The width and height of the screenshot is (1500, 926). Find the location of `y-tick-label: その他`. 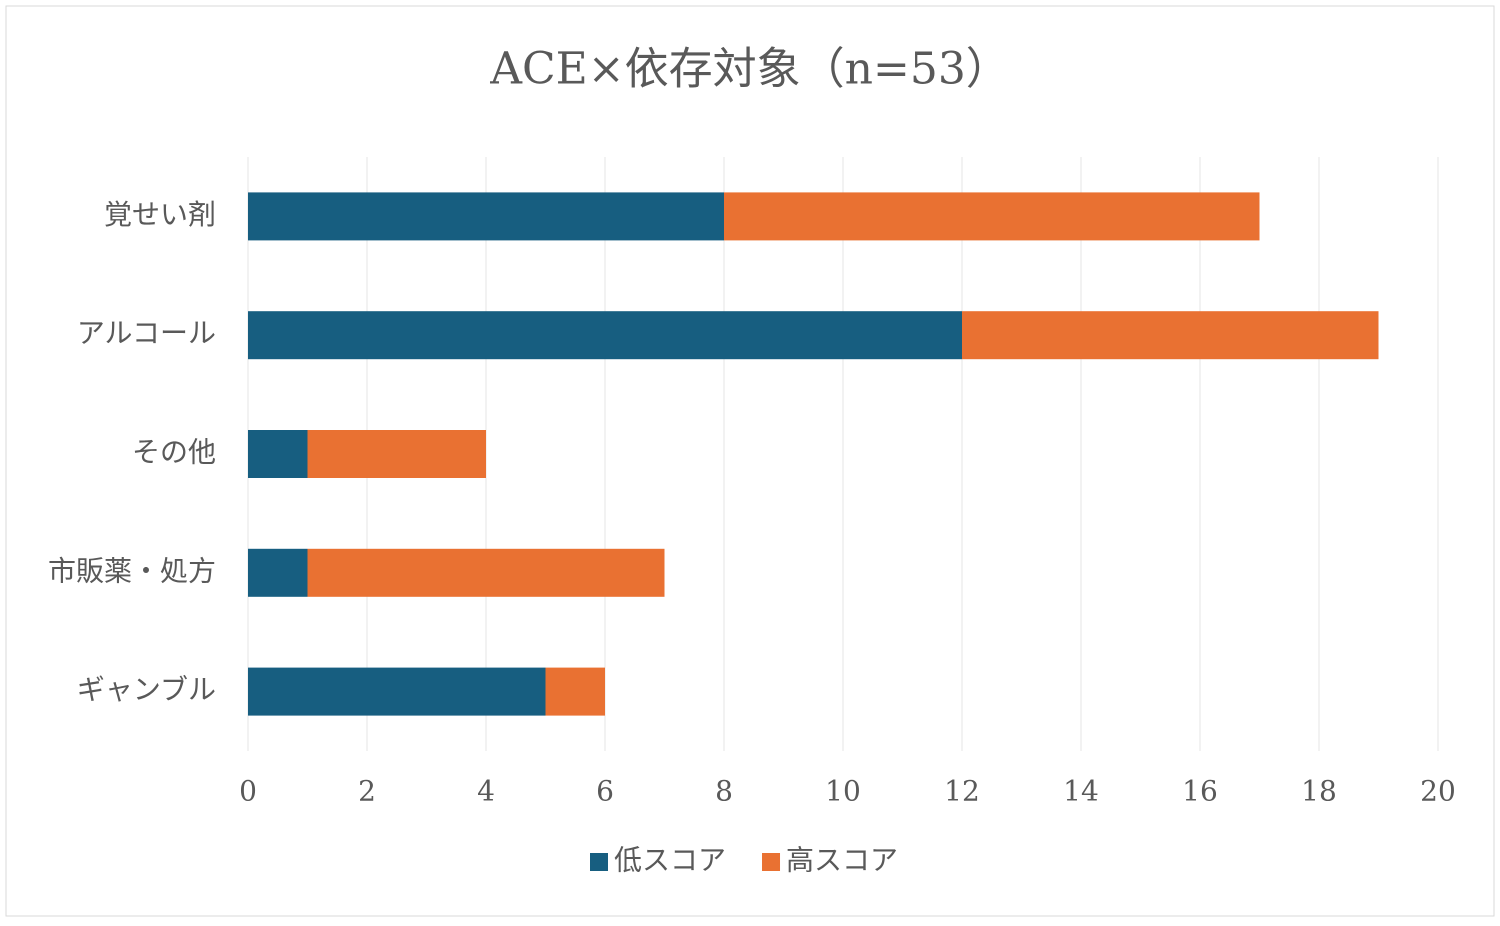

y-tick-label: その他 is located at coordinates (174, 452).